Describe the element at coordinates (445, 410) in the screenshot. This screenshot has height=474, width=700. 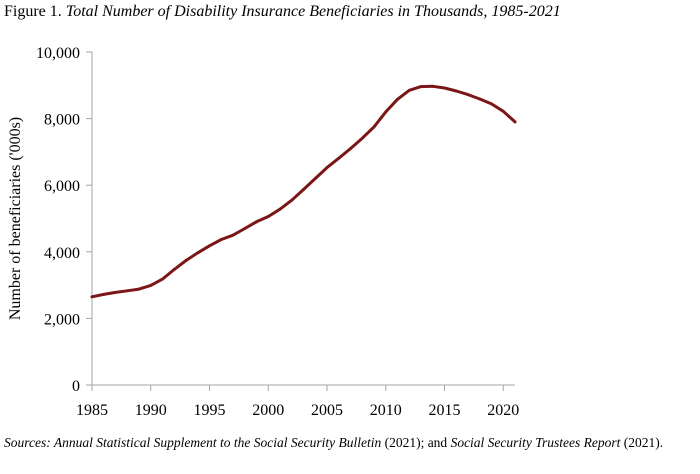
I see `x-tick-label: 2015` at that location.